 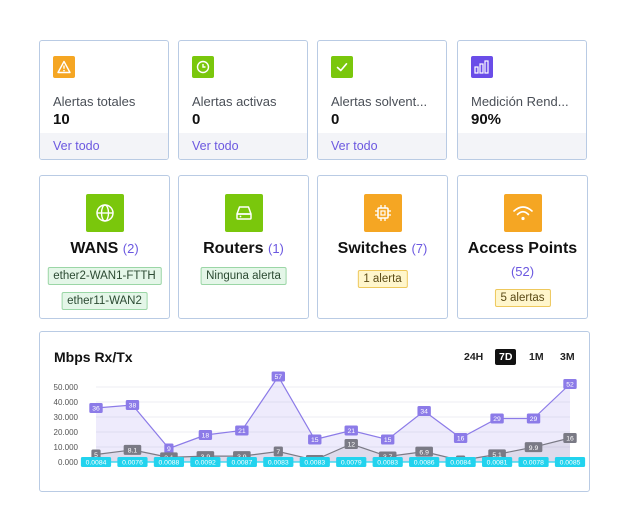 I want to click on data-point-label: 6.9, so click(x=424, y=451).